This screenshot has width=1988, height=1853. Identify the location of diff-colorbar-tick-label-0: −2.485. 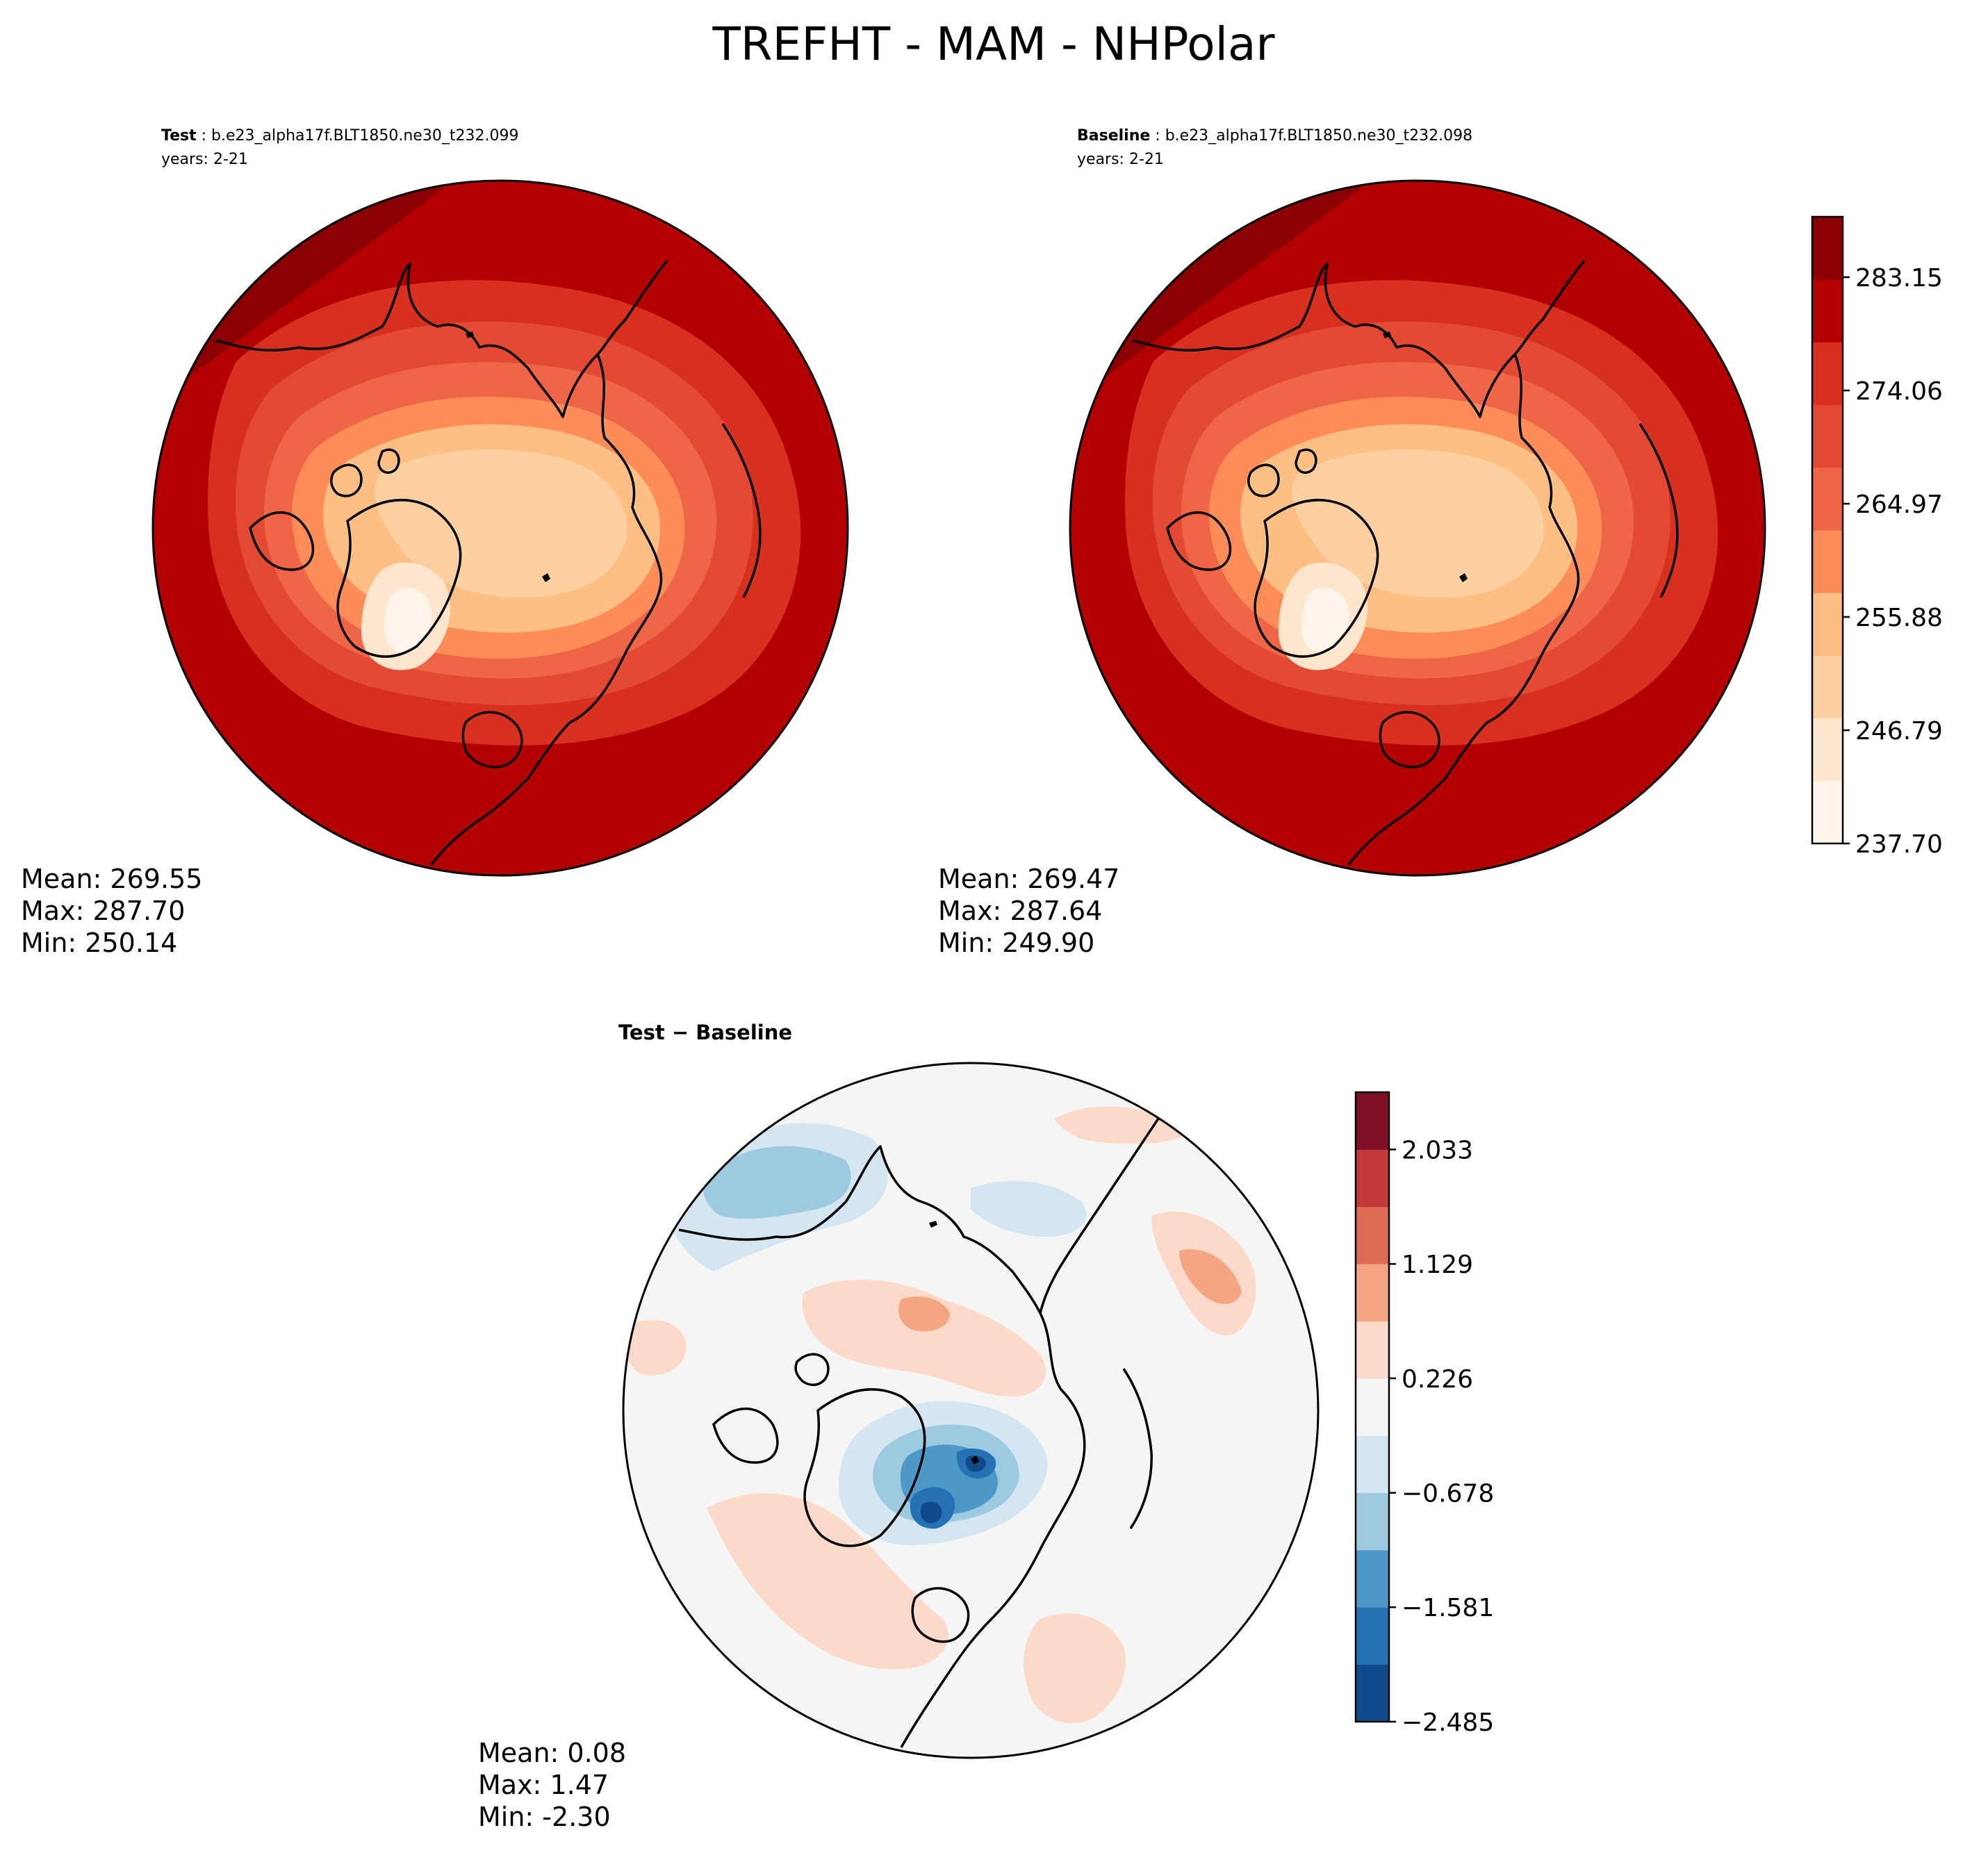
(1448, 1722).